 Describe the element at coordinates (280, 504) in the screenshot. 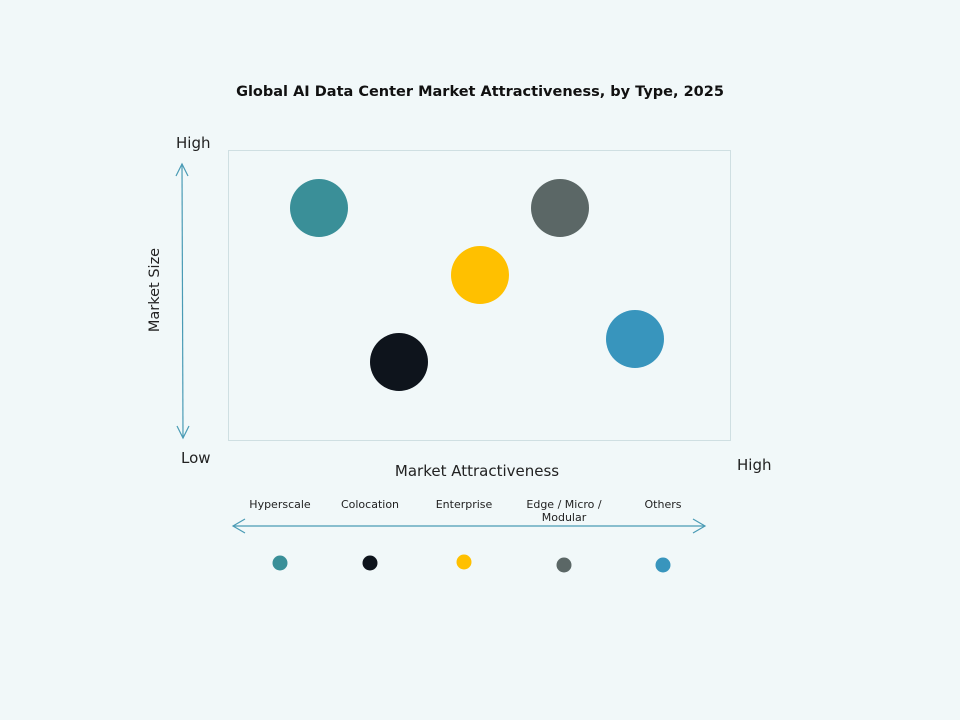

I see `legend-label: Hyperscale` at that location.